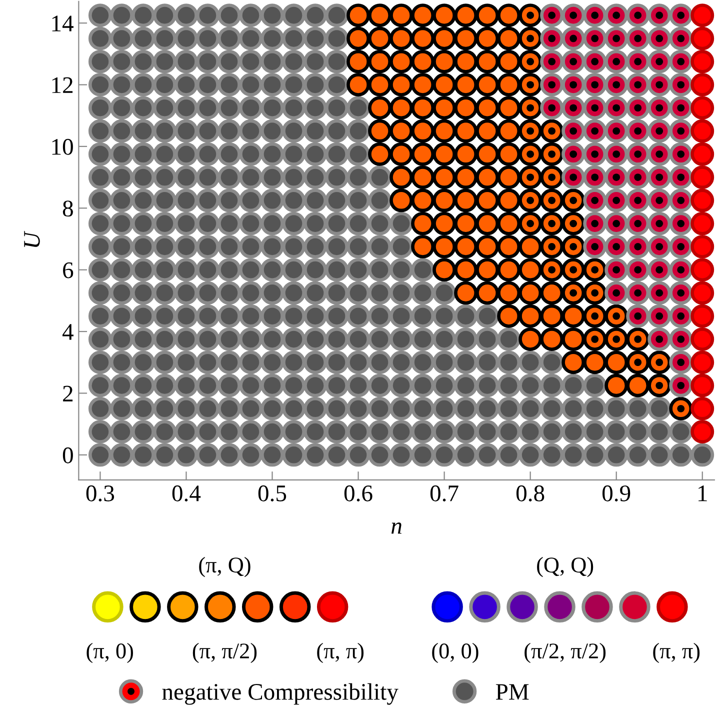 This screenshot has height=726, width=718. I want to click on y-tick-label: 14, so click(63, 24).